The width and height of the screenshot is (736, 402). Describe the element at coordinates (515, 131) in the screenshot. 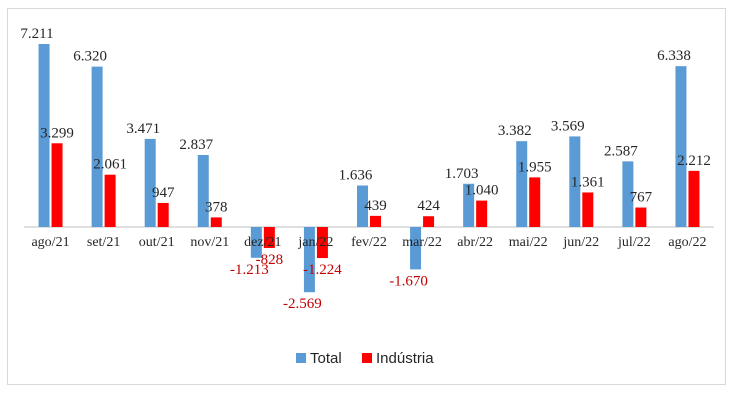

I see `data-label-total-9: 3.382` at that location.